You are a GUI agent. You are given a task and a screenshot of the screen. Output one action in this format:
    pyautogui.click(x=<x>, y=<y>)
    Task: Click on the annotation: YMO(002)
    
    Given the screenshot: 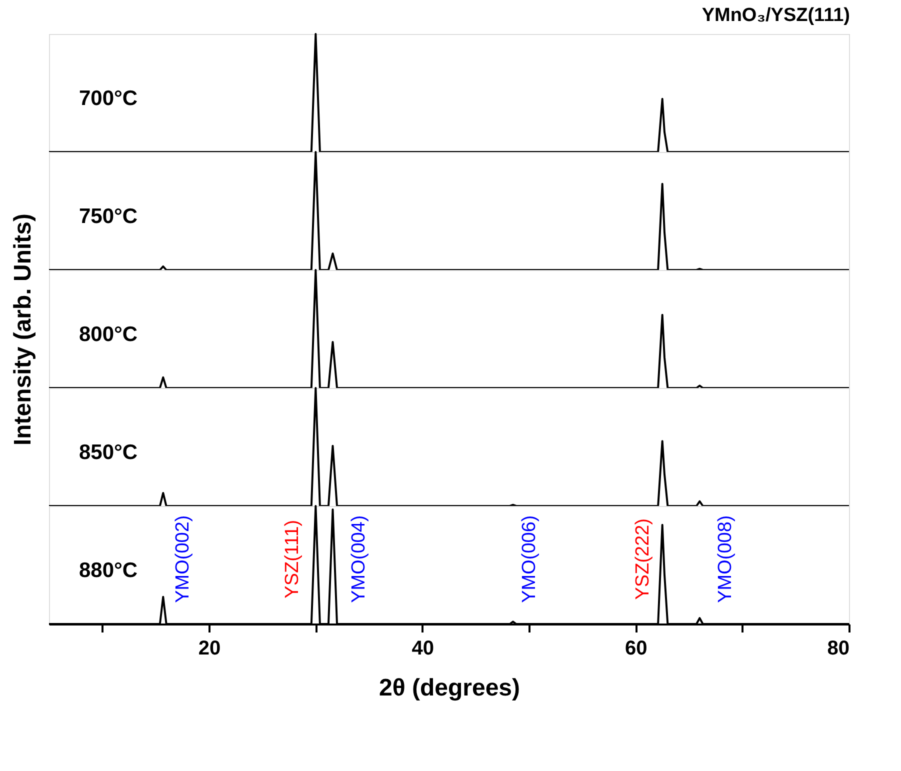 What is the action you would take?
    pyautogui.click(x=183, y=559)
    